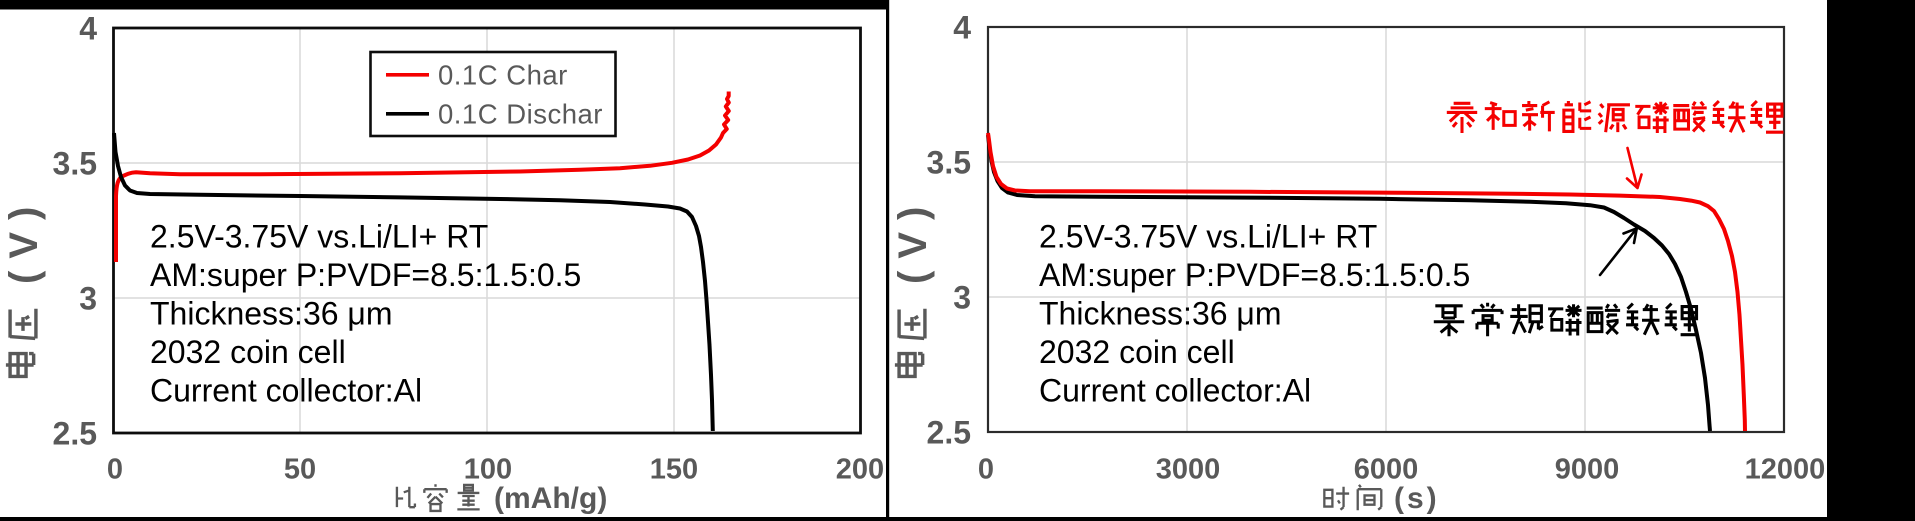 This screenshot has width=1915, height=521. What do you see at coordinates (300, 470) in the screenshot?
I see `svg-text: 50` at bounding box center [300, 470].